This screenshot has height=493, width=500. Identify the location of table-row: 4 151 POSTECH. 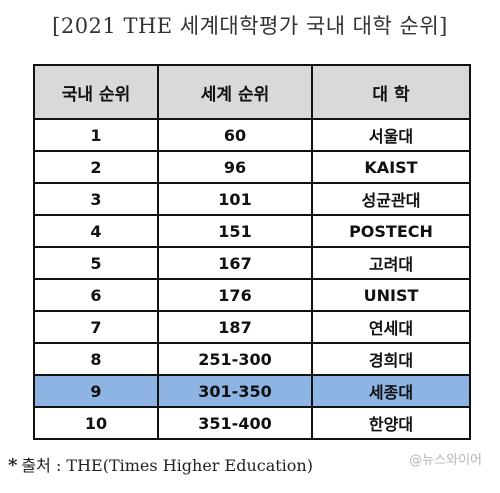
(252, 231).